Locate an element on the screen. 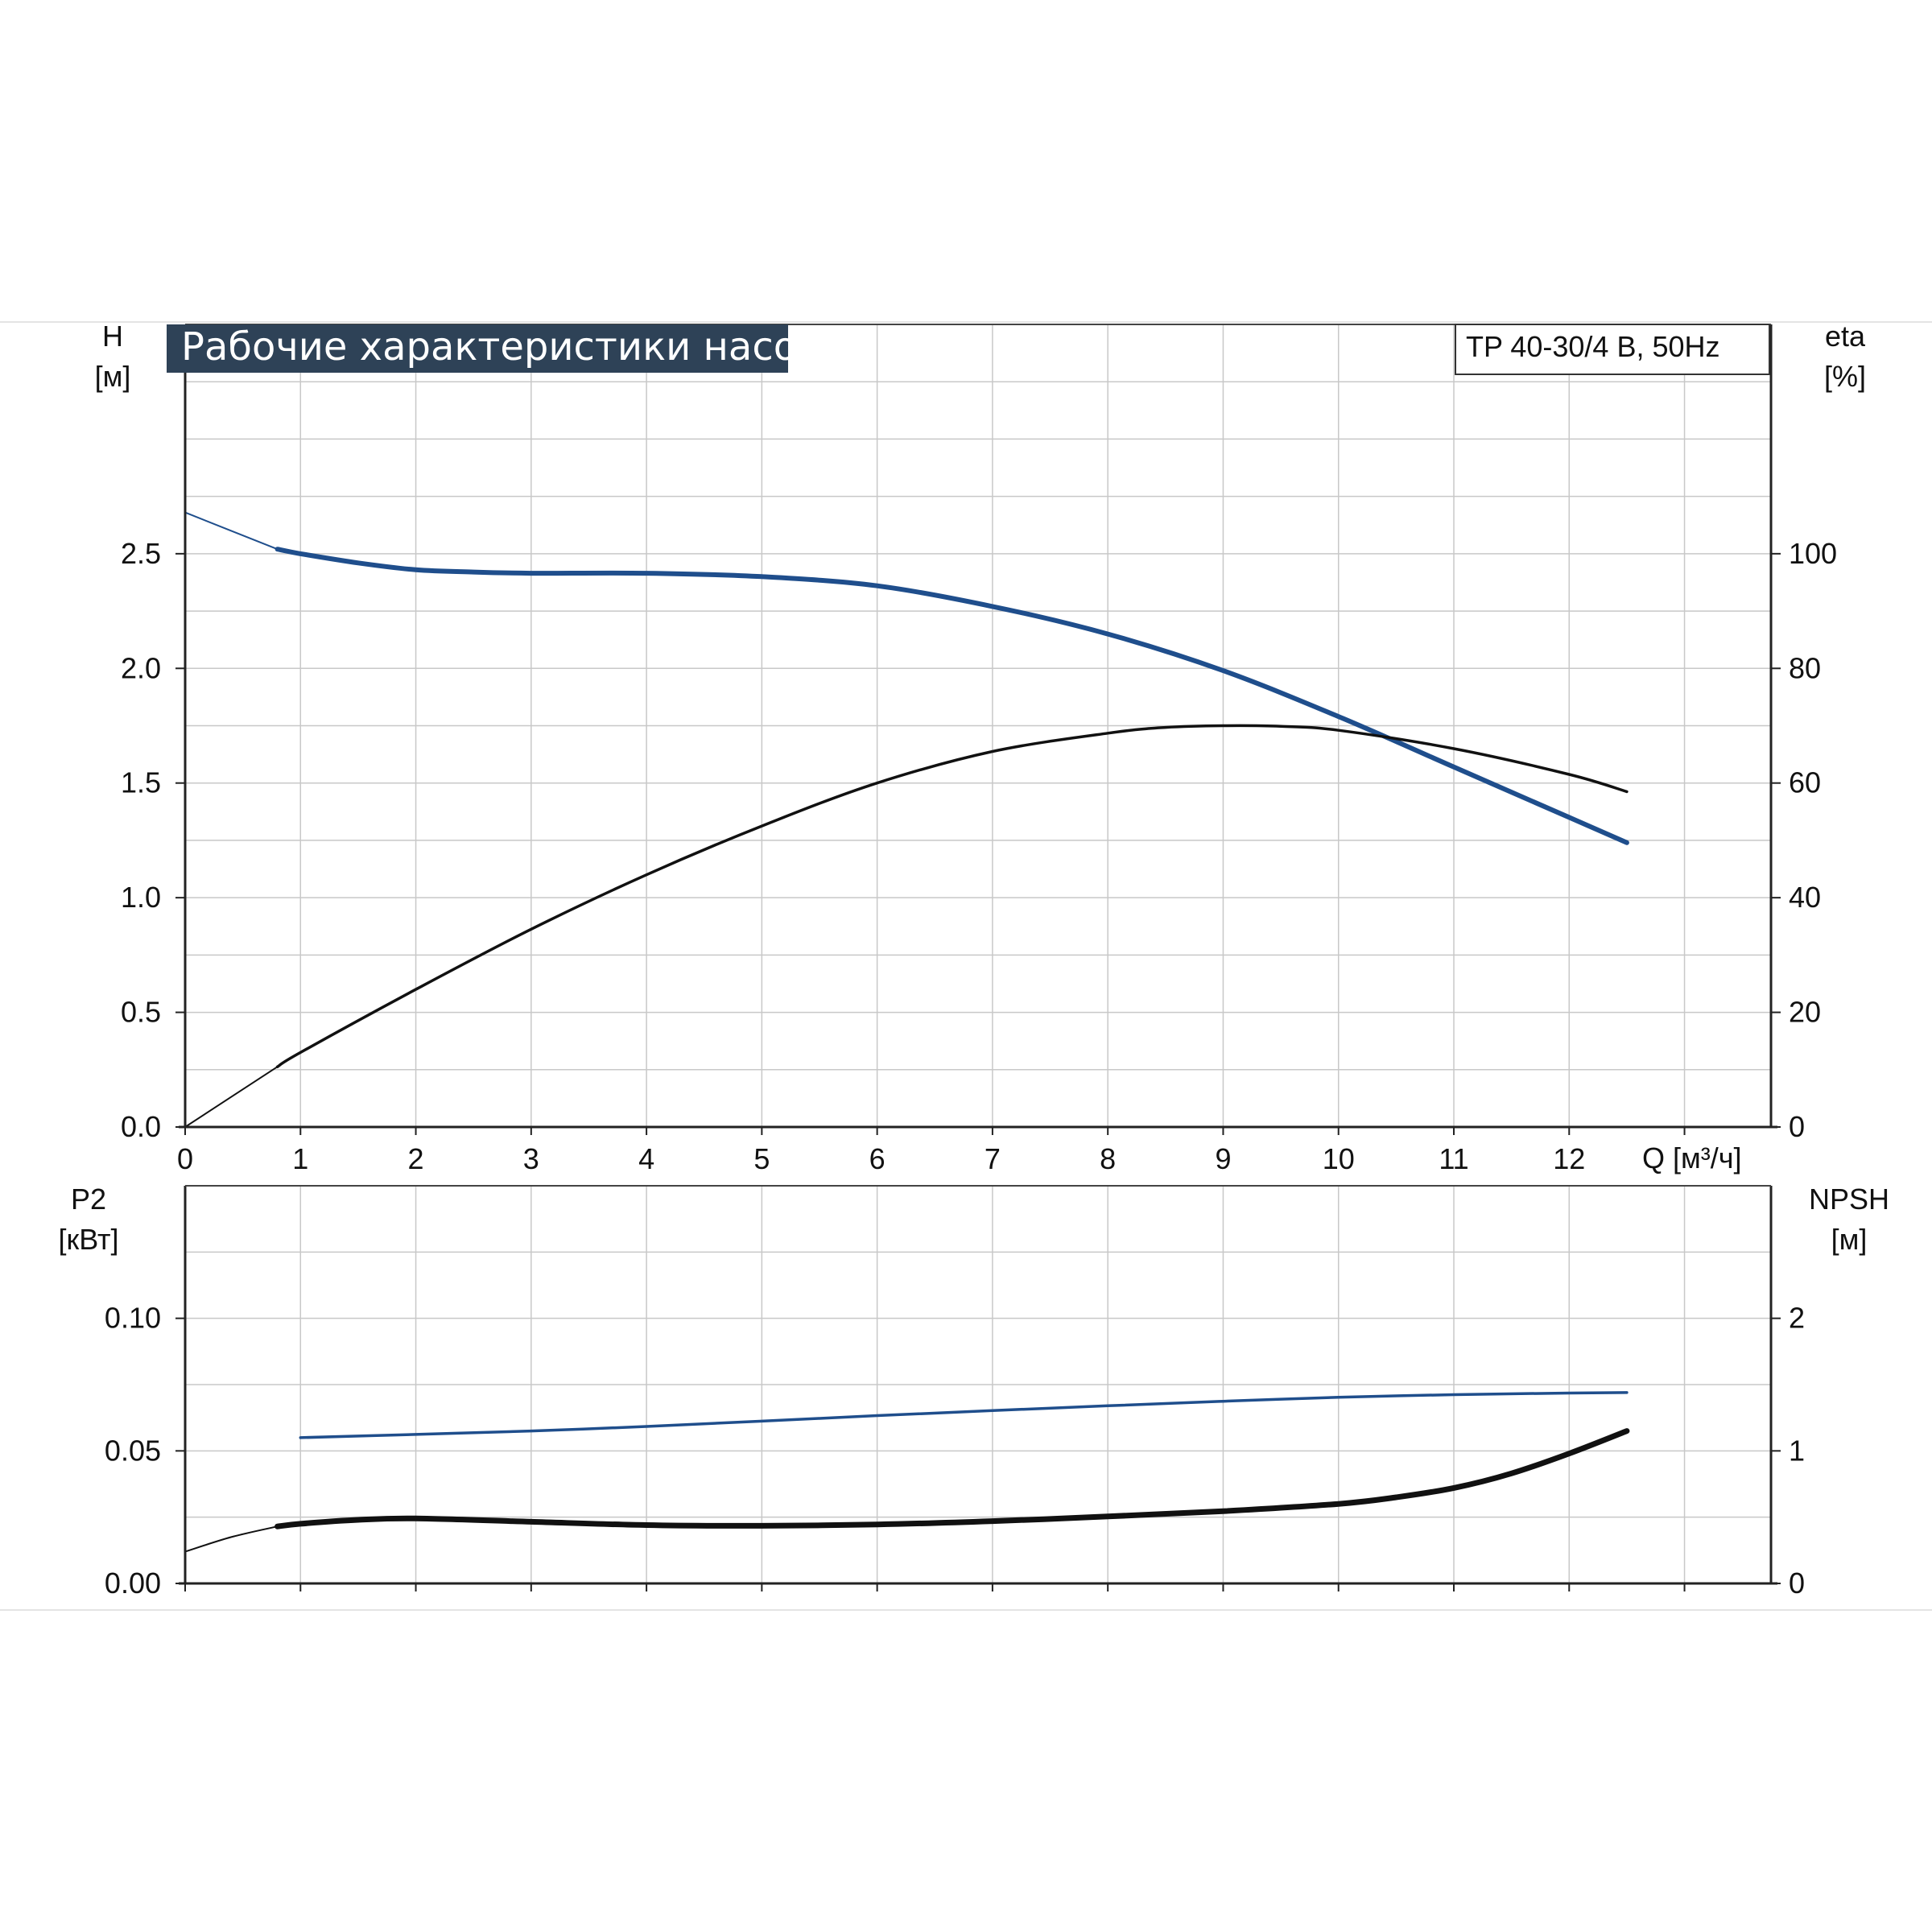  chart-title-box: Рабочие характеристики насоса is located at coordinates (504, 348).